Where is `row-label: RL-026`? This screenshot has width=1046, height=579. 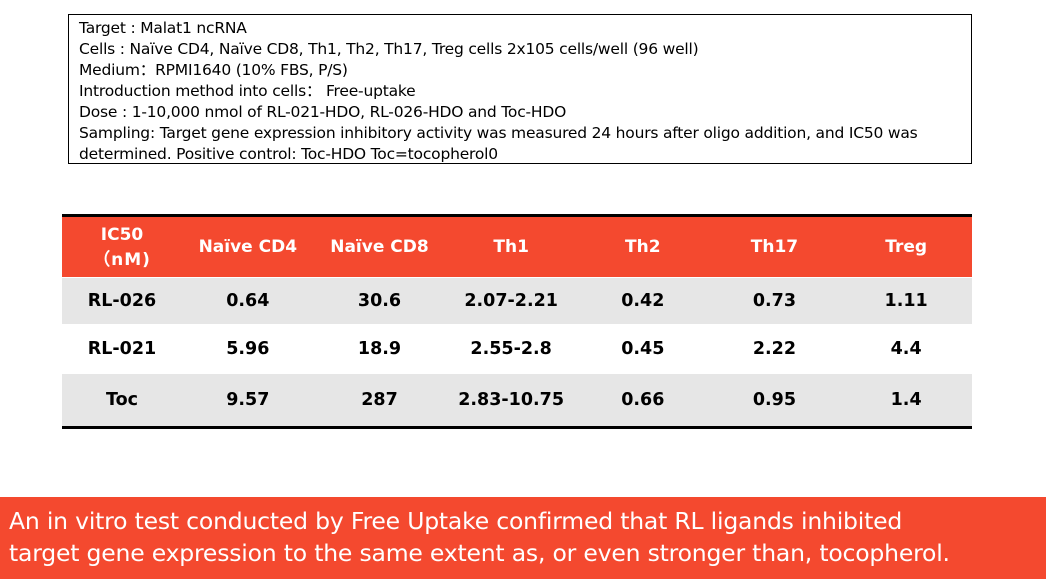
row-label: RL-026 is located at coordinates (122, 300).